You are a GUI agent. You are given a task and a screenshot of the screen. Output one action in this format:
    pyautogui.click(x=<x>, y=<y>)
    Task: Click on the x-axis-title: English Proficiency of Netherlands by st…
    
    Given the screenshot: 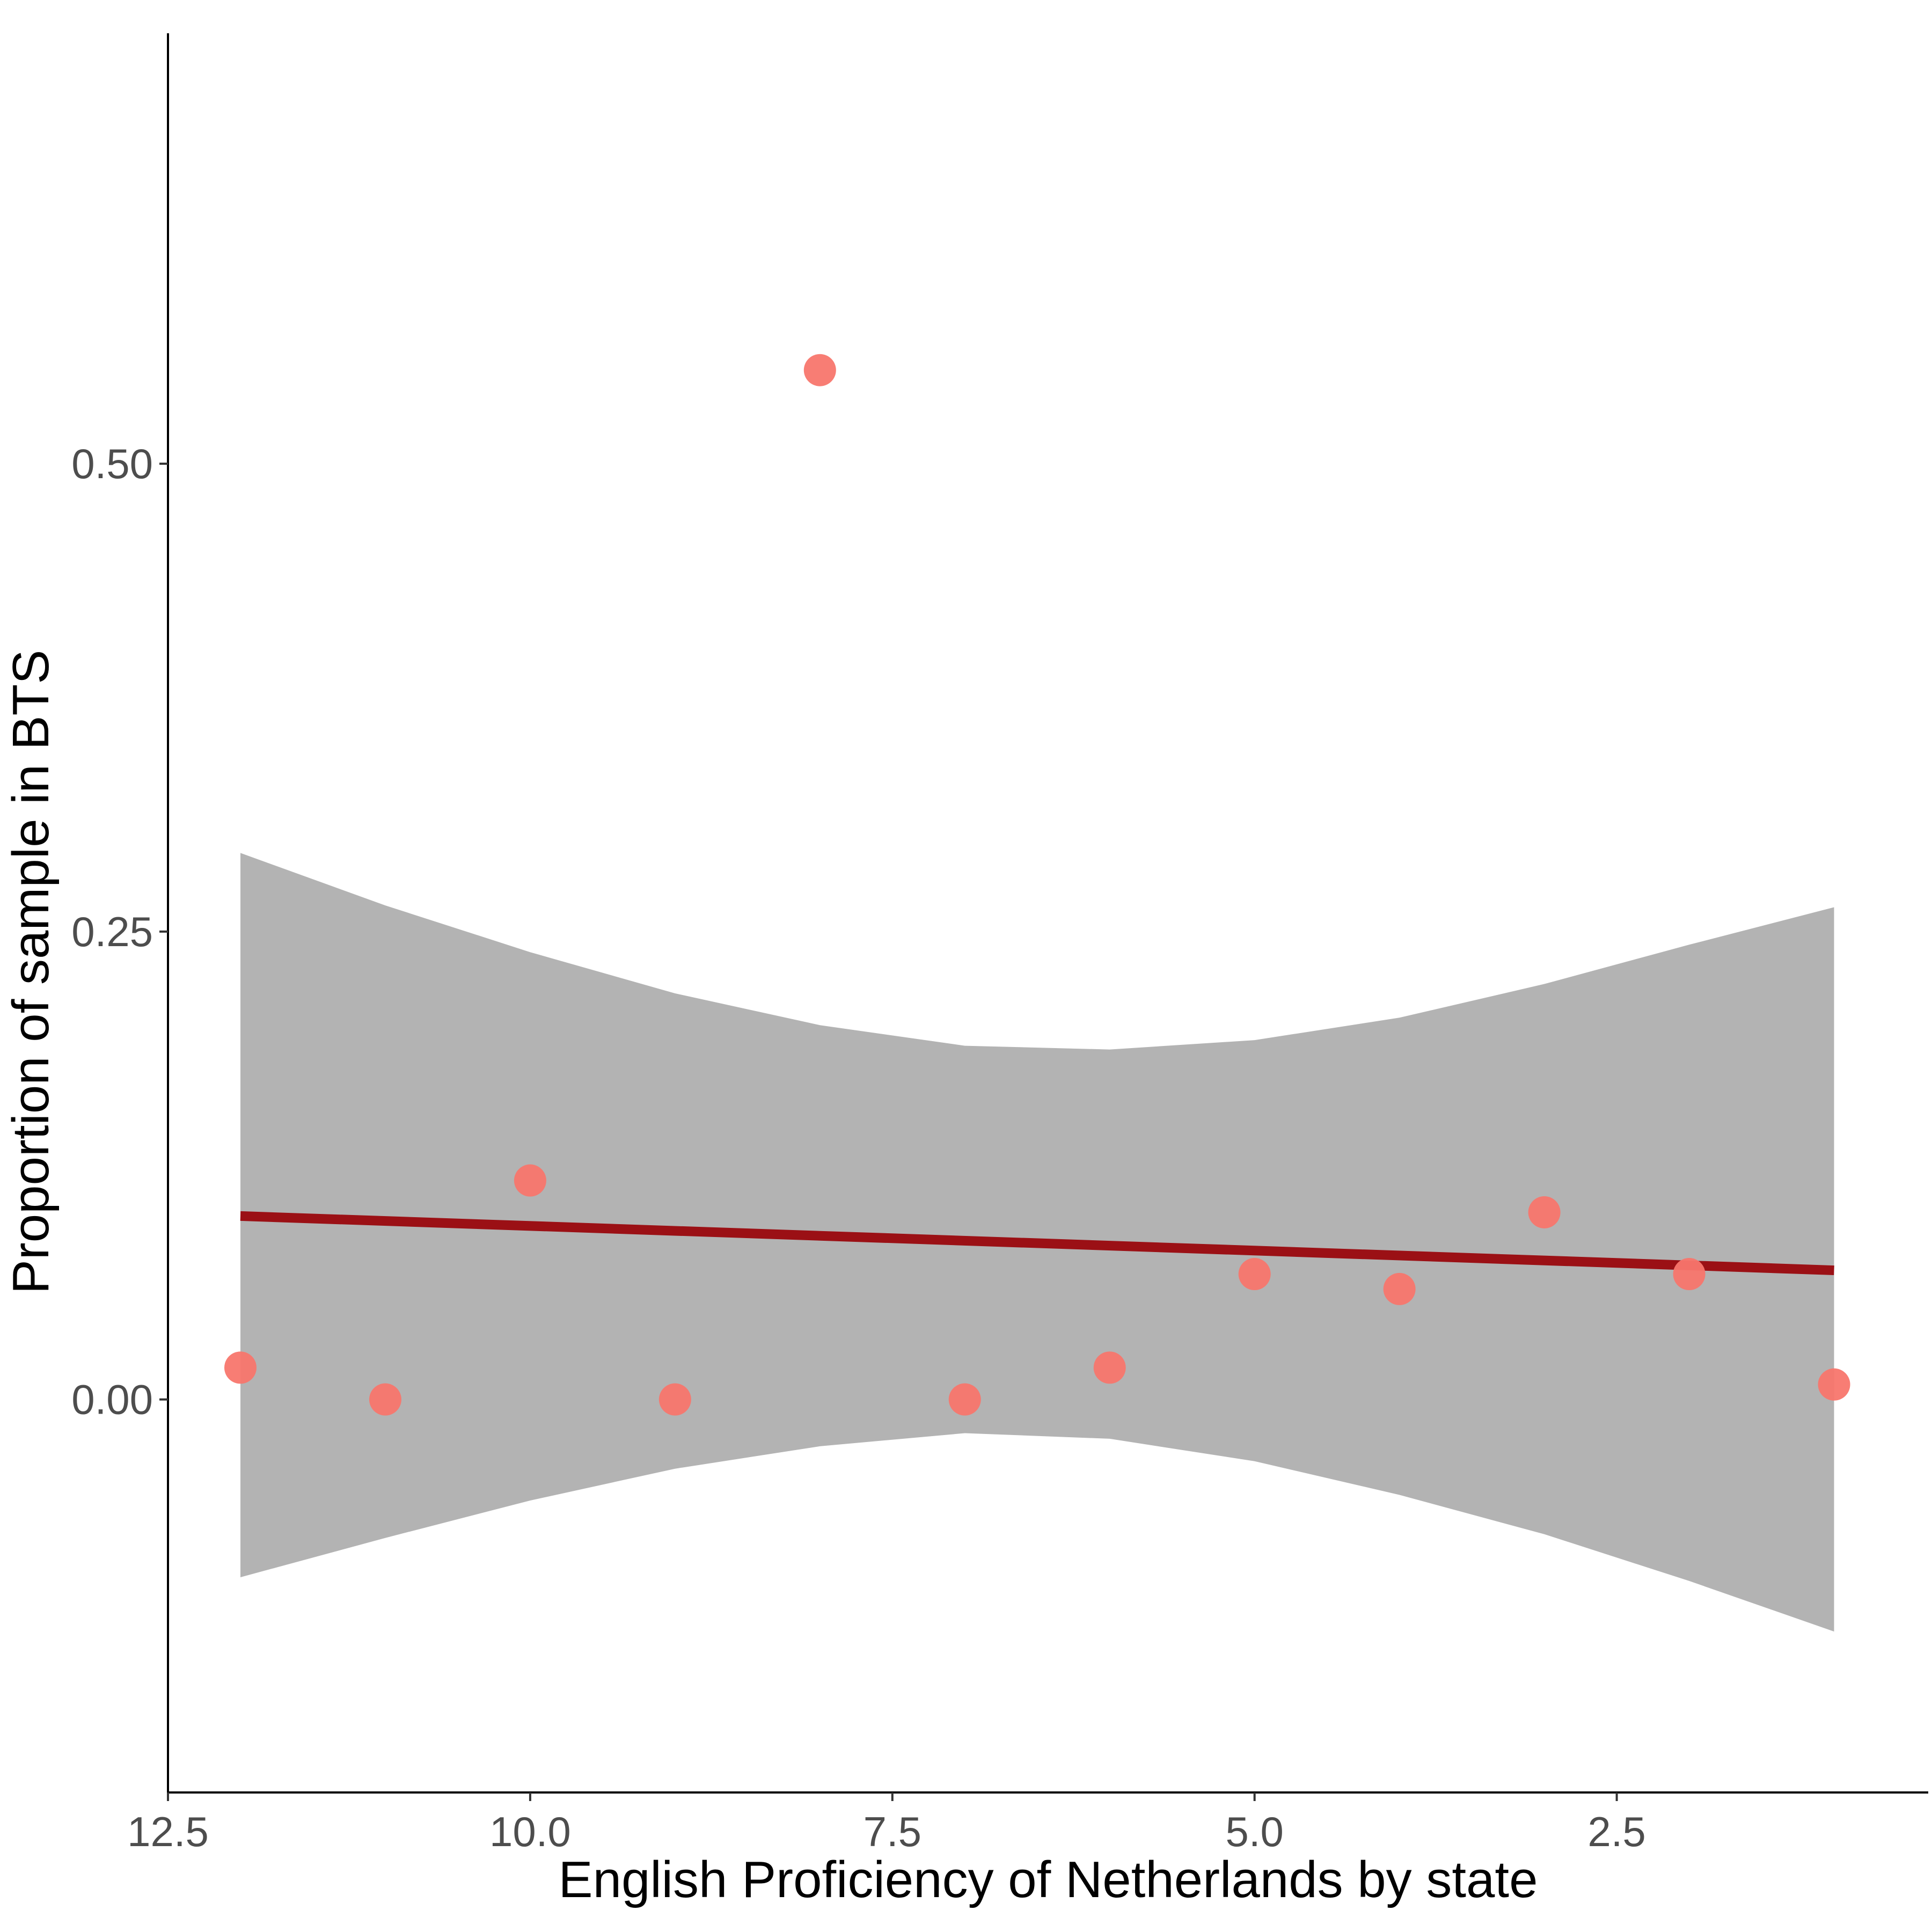 What is the action you would take?
    pyautogui.click(x=1048, y=1879)
    